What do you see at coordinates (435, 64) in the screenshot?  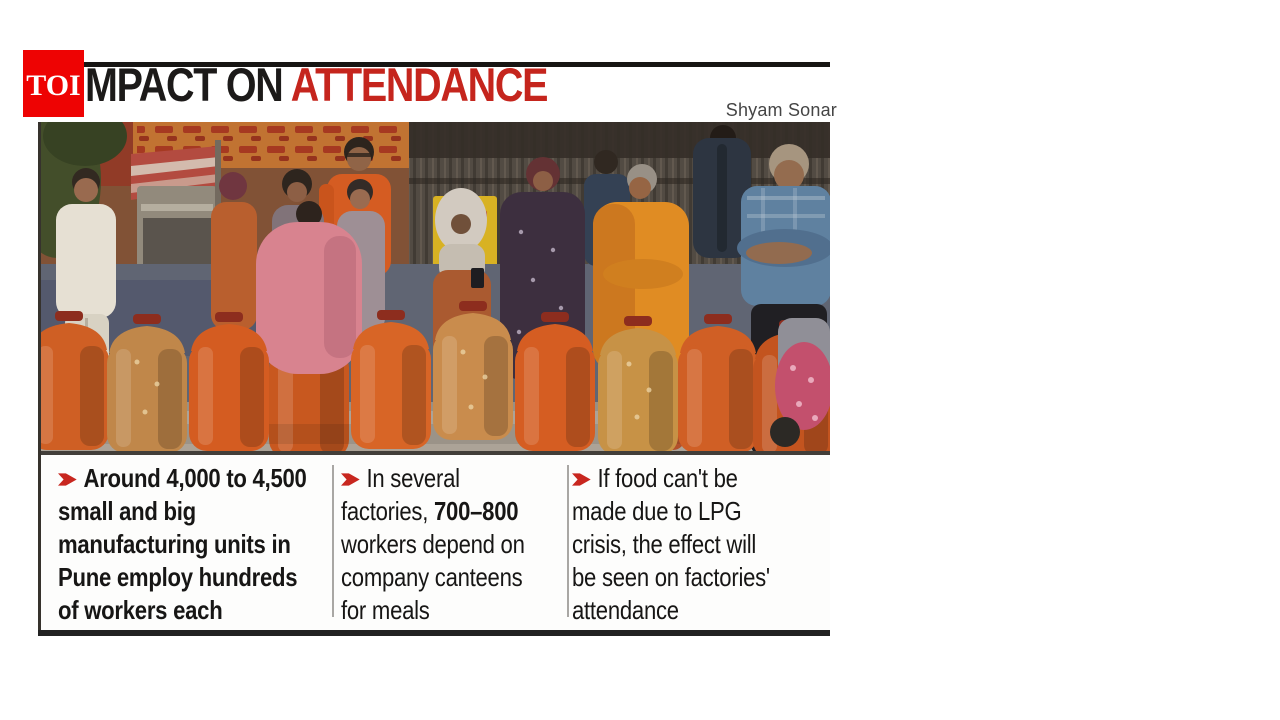 I see `headline-top-rule` at bounding box center [435, 64].